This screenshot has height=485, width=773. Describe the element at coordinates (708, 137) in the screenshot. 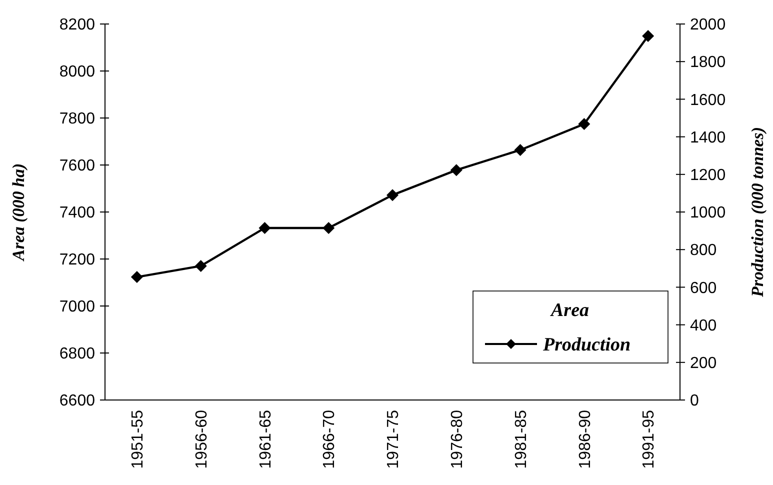

I see `y2-tick-label: 1400` at that location.